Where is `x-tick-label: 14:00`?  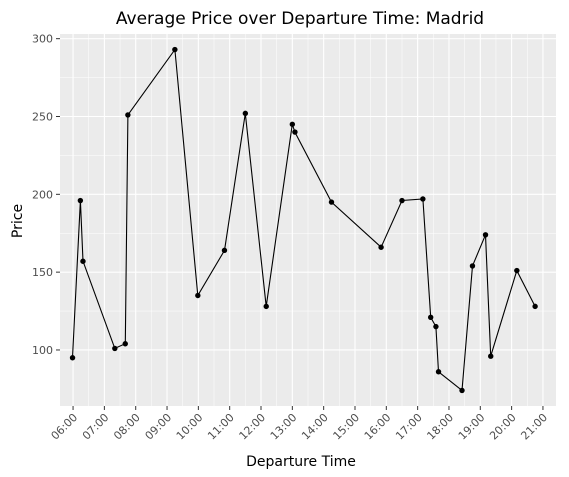
x-tick-label: 14:00 is located at coordinates (315, 427).